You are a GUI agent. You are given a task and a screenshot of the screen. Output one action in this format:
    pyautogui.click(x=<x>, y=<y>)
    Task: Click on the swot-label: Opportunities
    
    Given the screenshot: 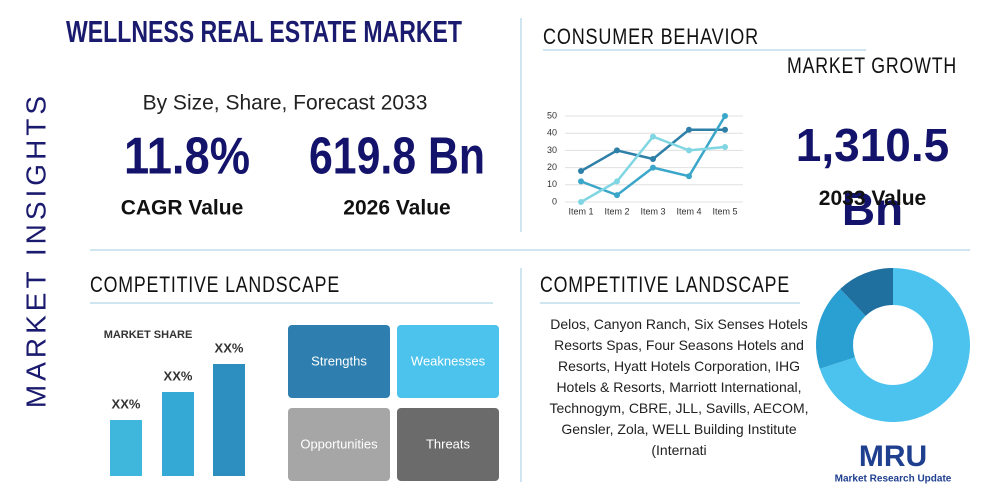 What is the action you would take?
    pyautogui.click(x=339, y=443)
    